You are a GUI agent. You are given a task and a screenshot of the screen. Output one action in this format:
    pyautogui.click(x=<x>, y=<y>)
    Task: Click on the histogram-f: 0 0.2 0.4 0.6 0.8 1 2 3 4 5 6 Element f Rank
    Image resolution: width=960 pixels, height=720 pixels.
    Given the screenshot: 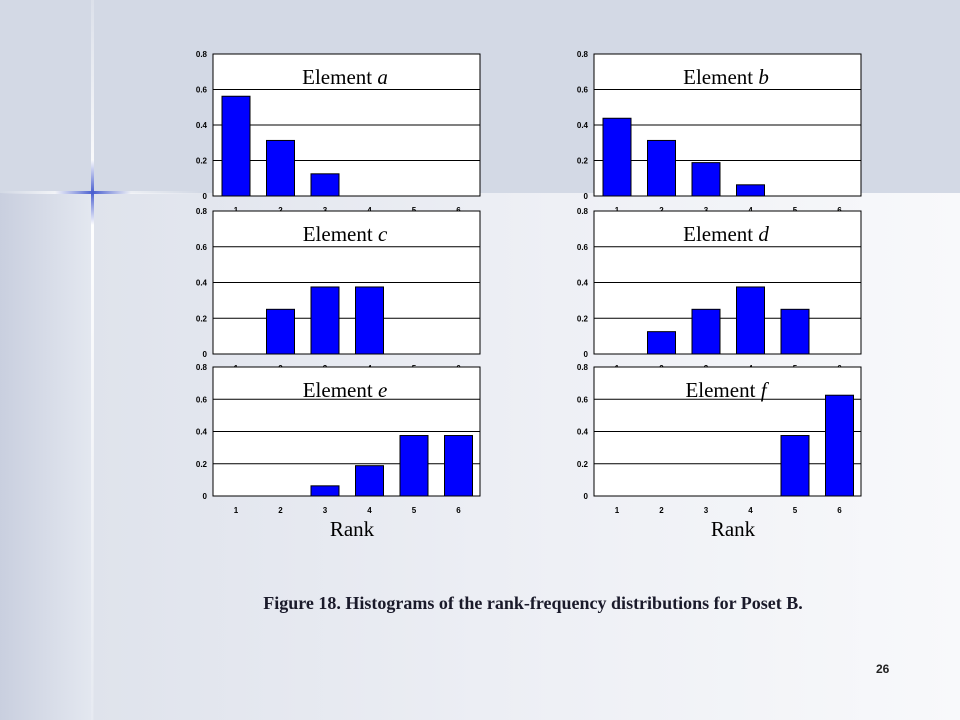 What is the action you would take?
    pyautogui.click(x=719, y=452)
    